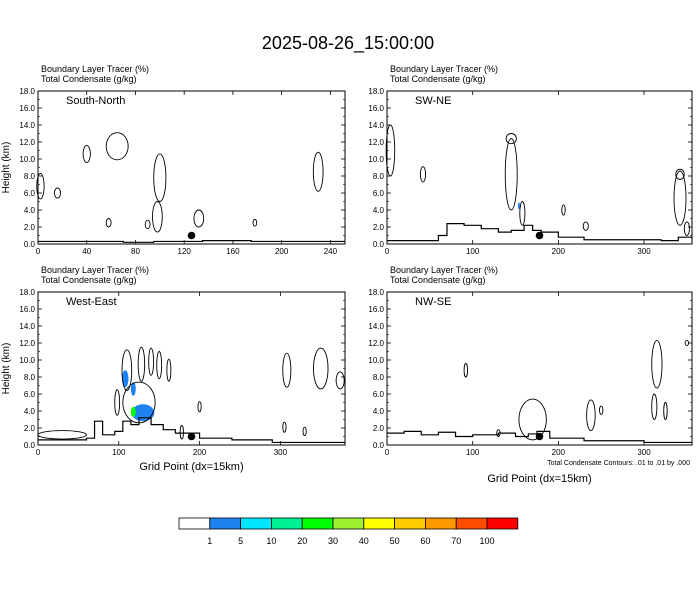 The image size is (696, 612). I want to click on colorbar-label: 1, so click(209, 541).